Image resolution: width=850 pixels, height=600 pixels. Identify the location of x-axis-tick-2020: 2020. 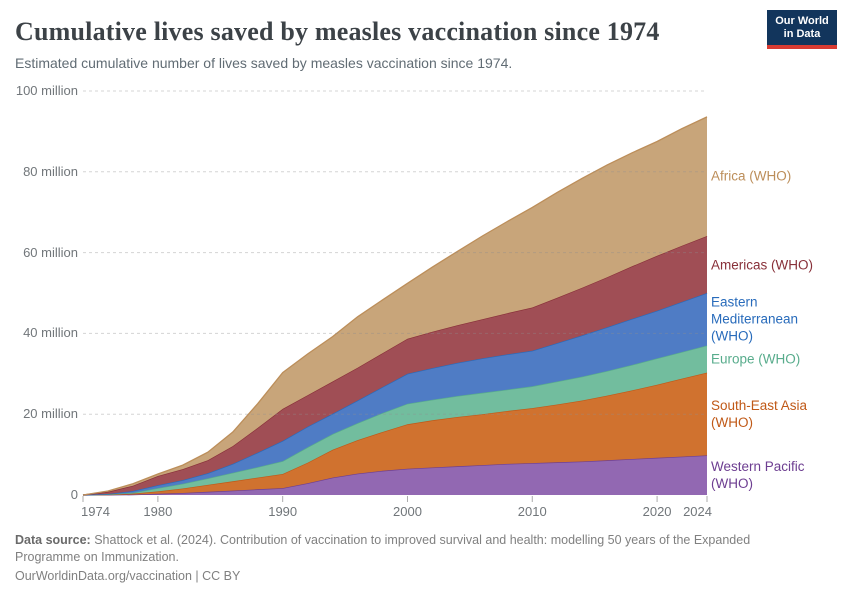
(657, 511).